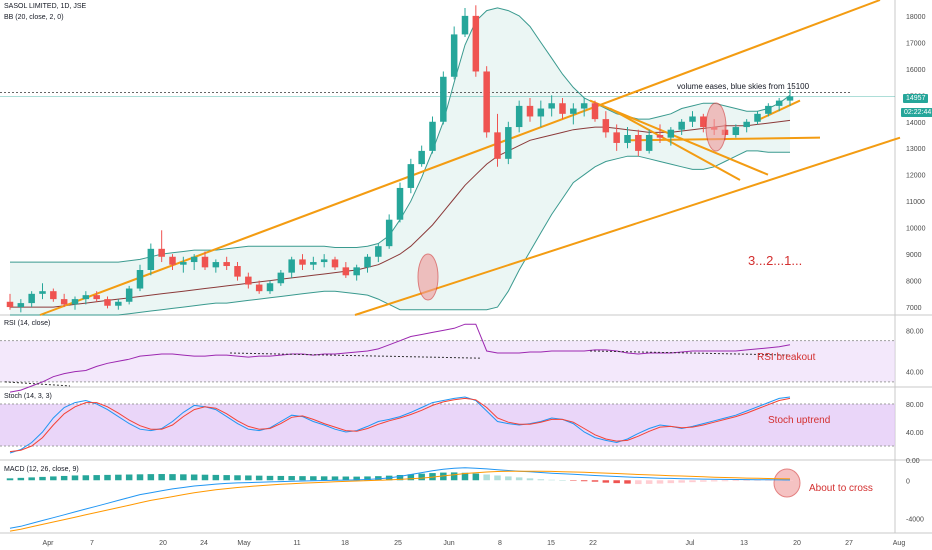  Describe the element at coordinates (916, 43) in the screenshot. I see `price-axis-label: 17000` at that location.